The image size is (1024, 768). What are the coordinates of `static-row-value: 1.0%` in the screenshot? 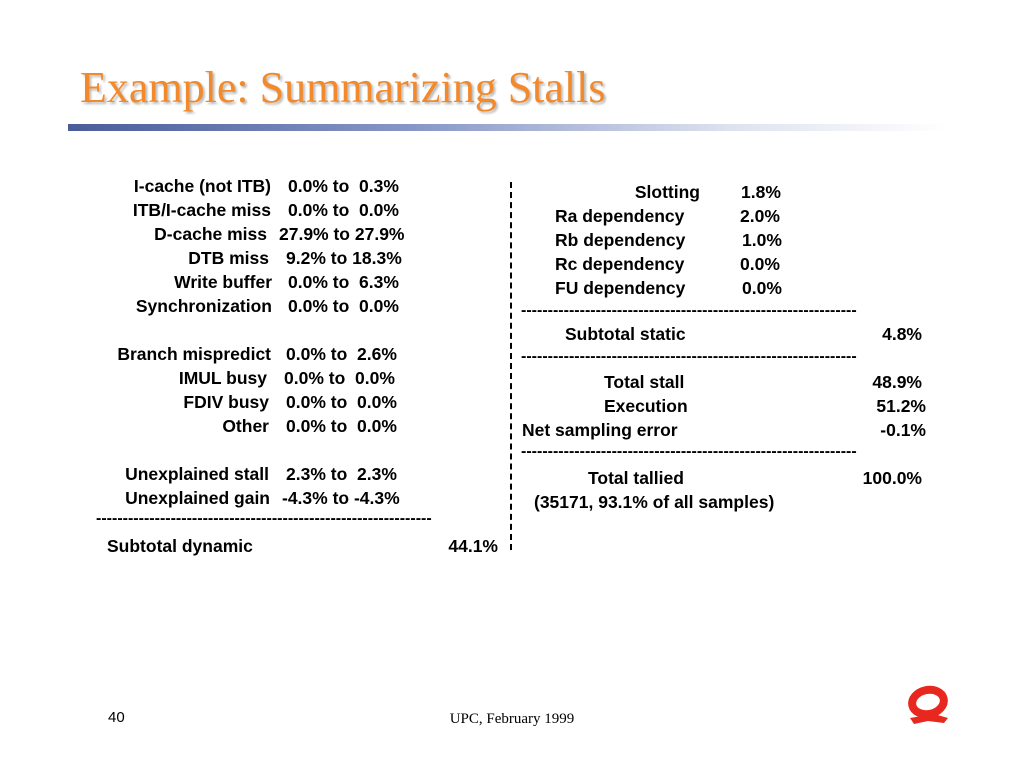 It's located at (762, 240).